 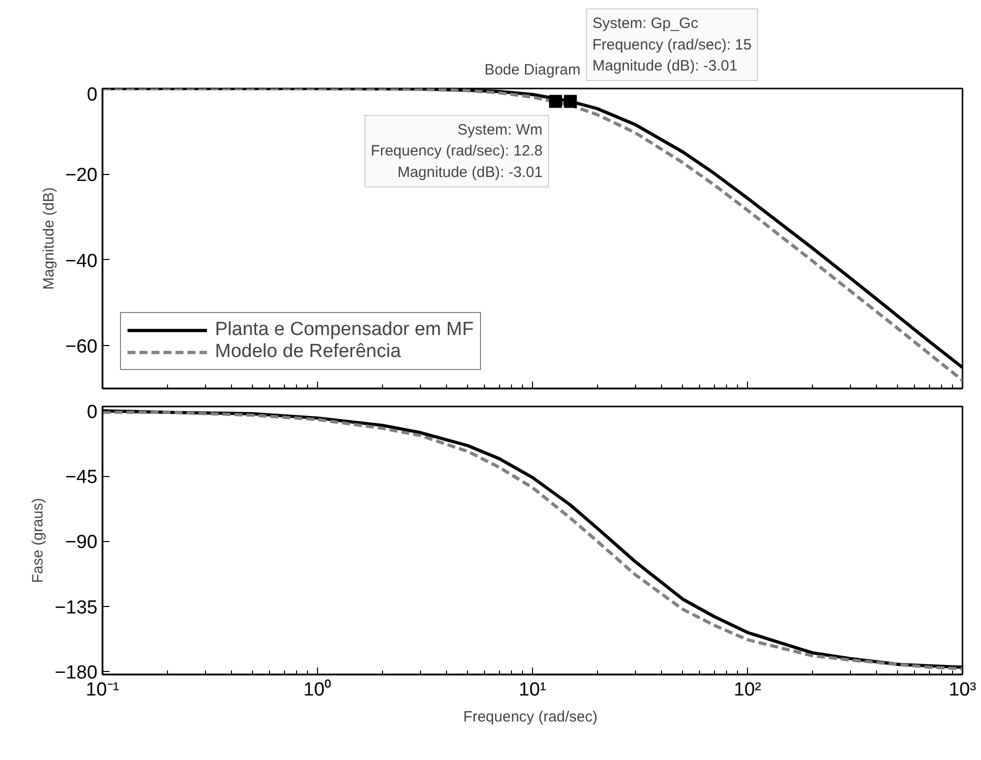 I want to click on x-tick-label: 10², so click(x=748, y=690).